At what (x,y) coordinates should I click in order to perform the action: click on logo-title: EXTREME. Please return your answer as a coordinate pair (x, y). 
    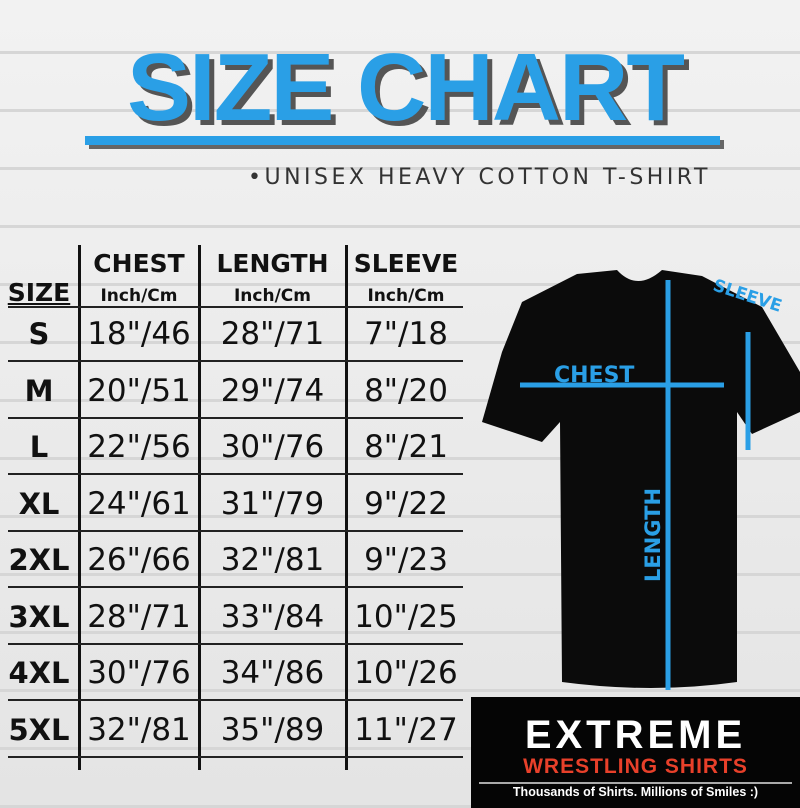
    Looking at the image, I should click on (635, 735).